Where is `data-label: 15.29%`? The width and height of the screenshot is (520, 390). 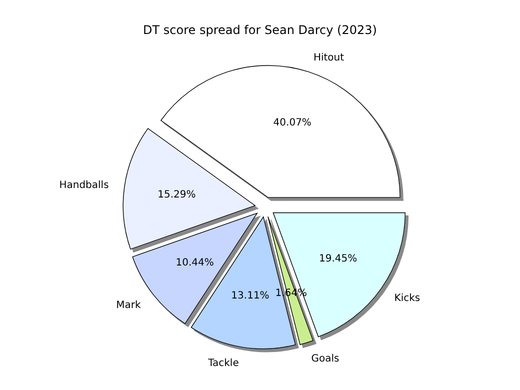 data-label: 15.29% is located at coordinates (177, 195).